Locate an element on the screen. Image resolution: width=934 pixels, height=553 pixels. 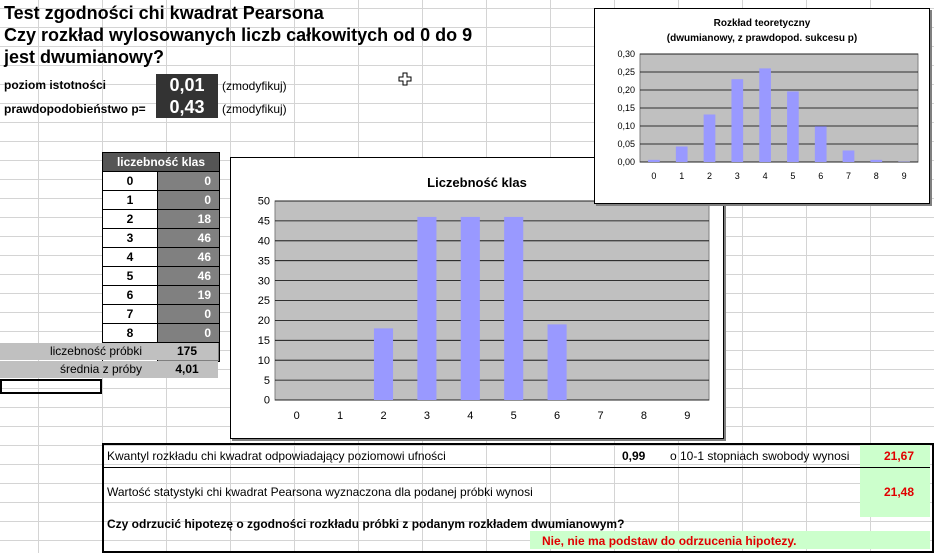
quantile-value: 21,67 is located at coordinates (895, 456).